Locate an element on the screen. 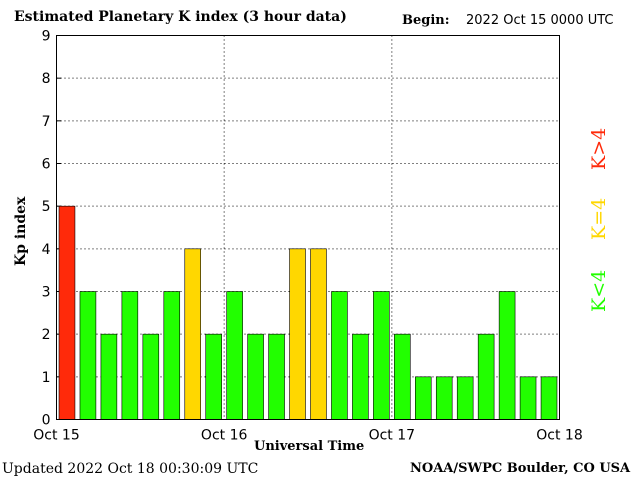 The image size is (640, 480). updated-value: 2022 Oct 18 00:30:09 UTC is located at coordinates (163, 469).